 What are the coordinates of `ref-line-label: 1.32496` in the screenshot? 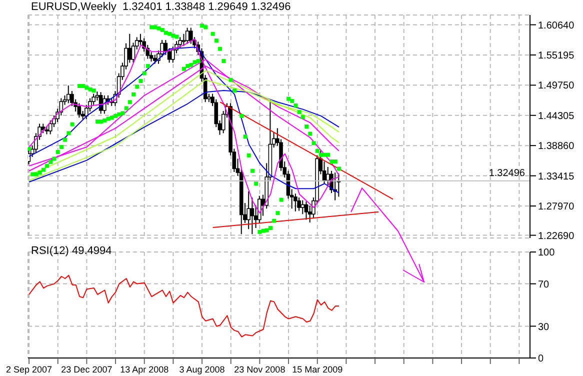 It's located at (507, 173).